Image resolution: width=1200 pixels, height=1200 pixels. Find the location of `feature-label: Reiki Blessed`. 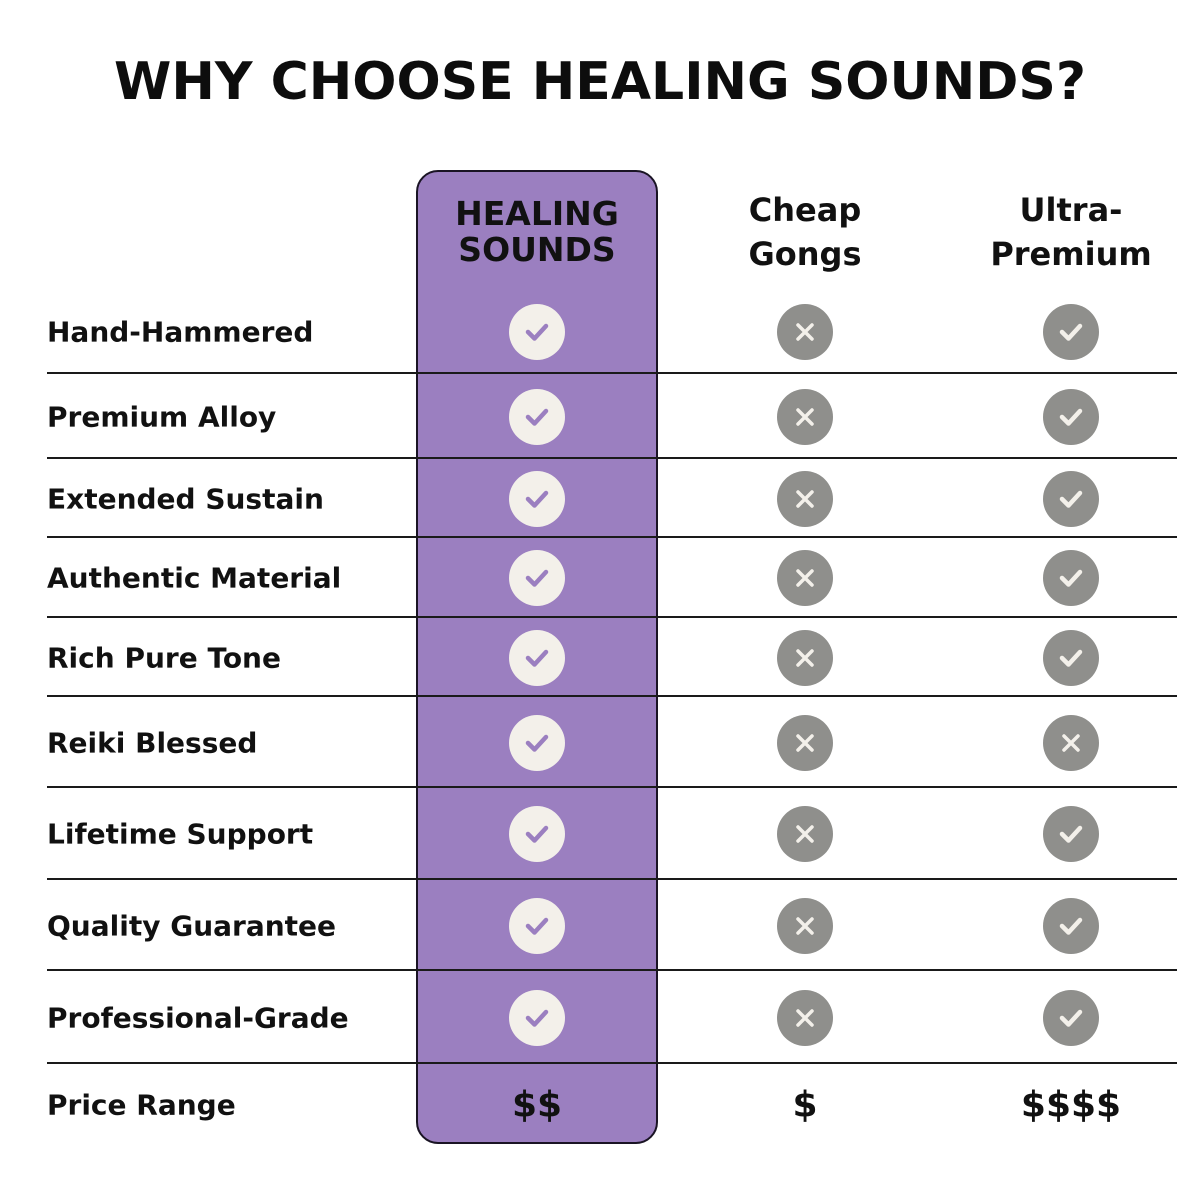

feature-label: Reiki Blessed is located at coordinates (152, 742).